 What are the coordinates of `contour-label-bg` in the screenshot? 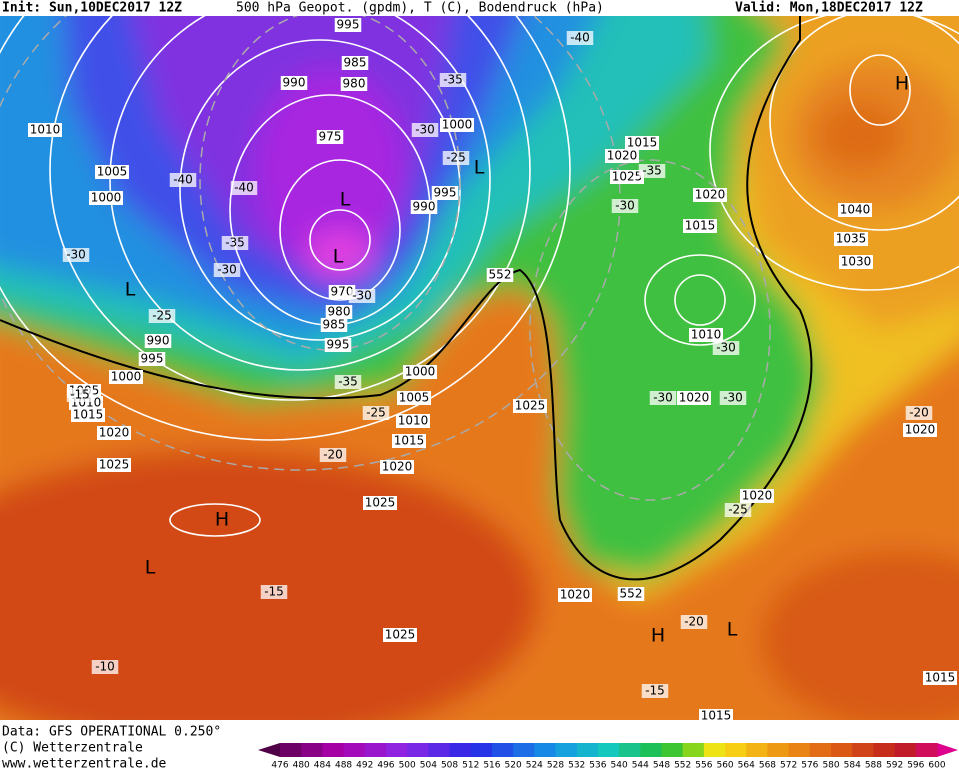 It's located at (500, 275).